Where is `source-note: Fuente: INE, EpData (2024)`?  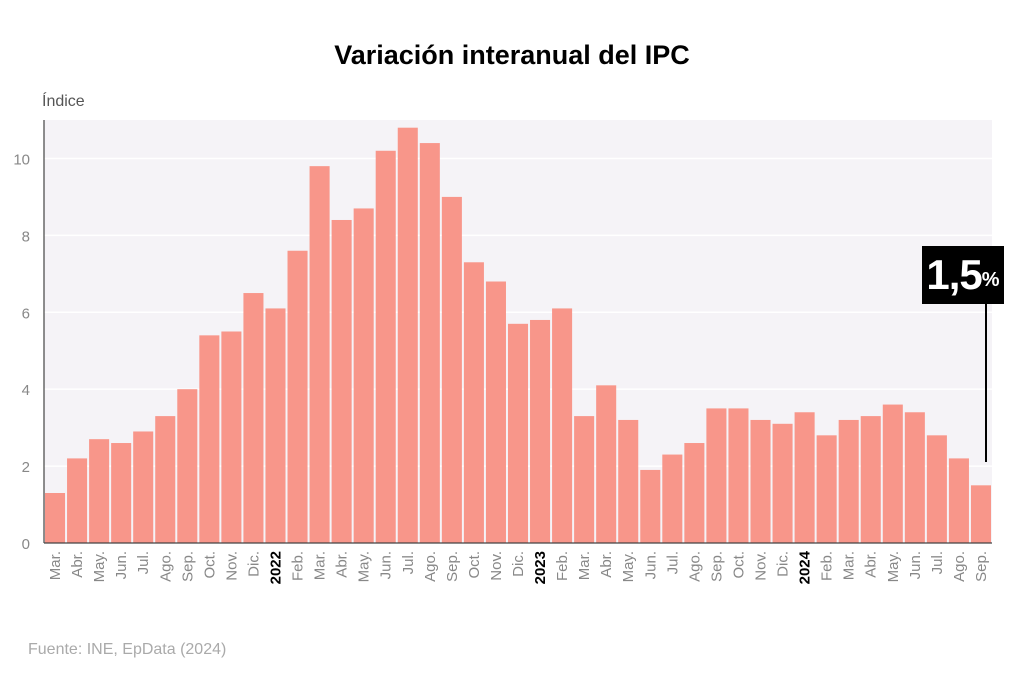
source-note: Fuente: INE, EpData (2024) is located at coordinates (127, 649).